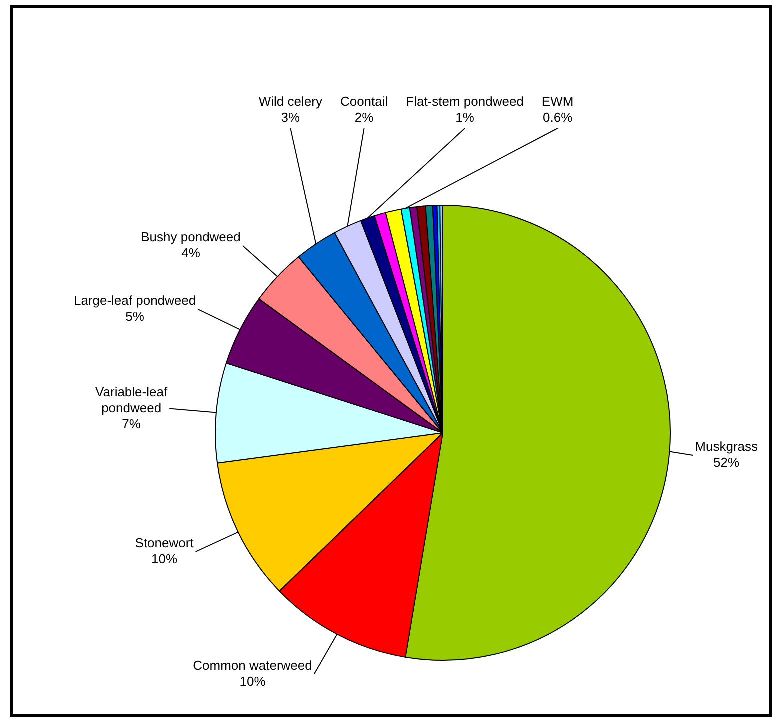  What do you see at coordinates (727, 462) in the screenshot?
I see `data-label: 52%` at bounding box center [727, 462].